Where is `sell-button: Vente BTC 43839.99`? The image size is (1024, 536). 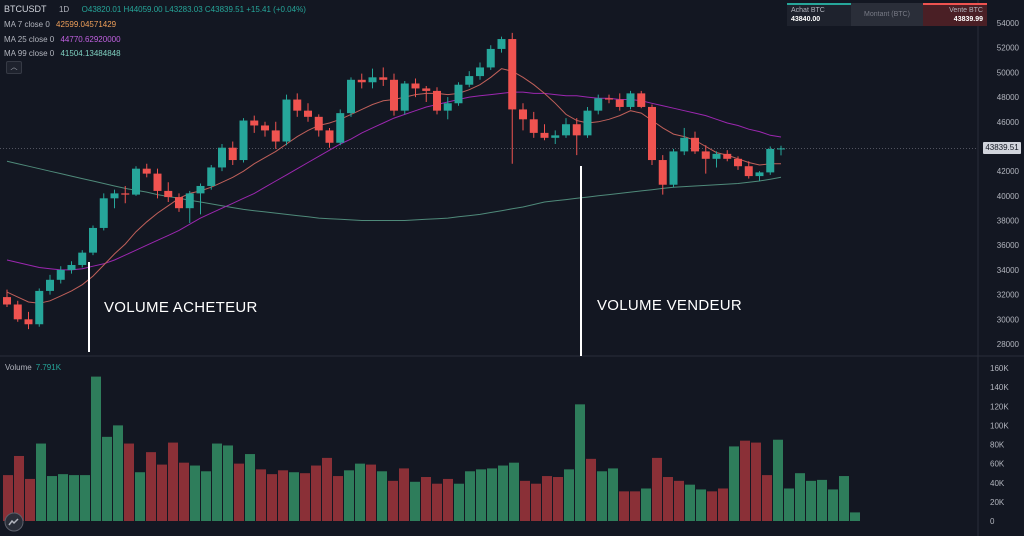
sell-button: Vente BTC 43839.99 is located at coordinates (955, 14).